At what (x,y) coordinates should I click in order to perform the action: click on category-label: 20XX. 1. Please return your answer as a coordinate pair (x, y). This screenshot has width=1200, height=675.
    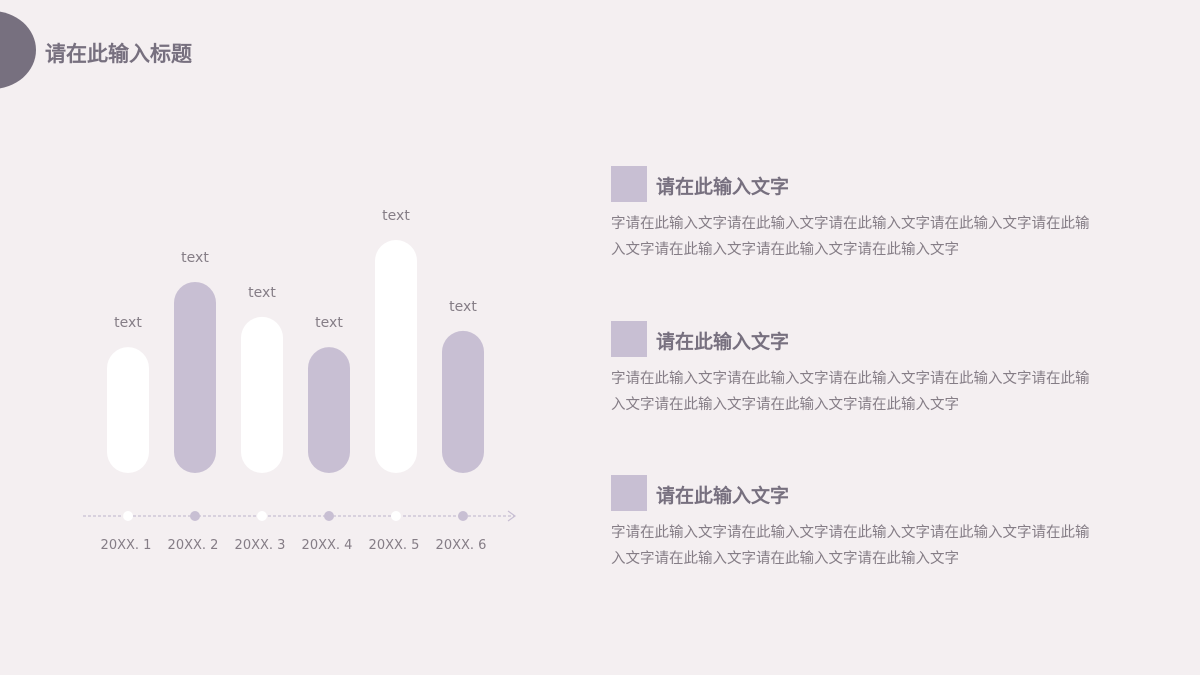
    Looking at the image, I should click on (126, 545).